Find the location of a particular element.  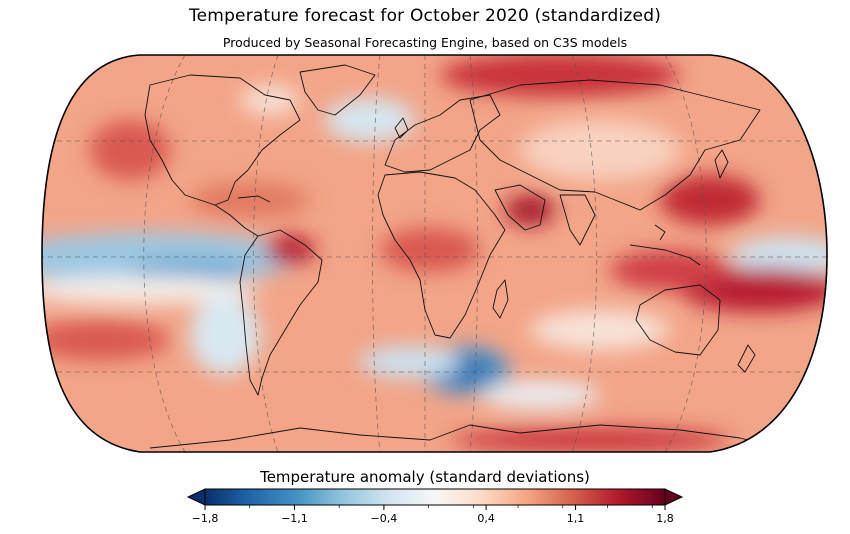

colorbar-tick-label-4: 1,1 is located at coordinates (576, 518).